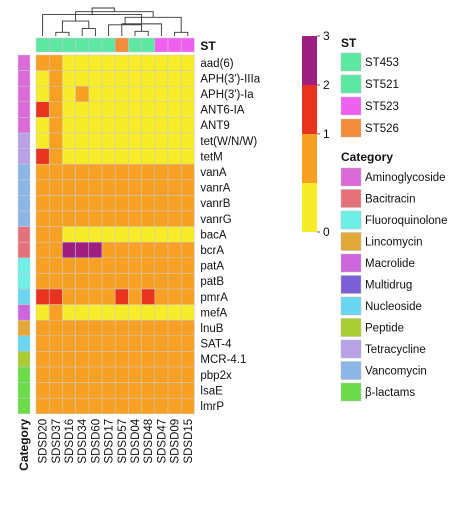 The height and width of the screenshot is (506, 474). What do you see at coordinates (44, 441) in the screenshot?
I see `column-label: SDSD20` at bounding box center [44, 441].